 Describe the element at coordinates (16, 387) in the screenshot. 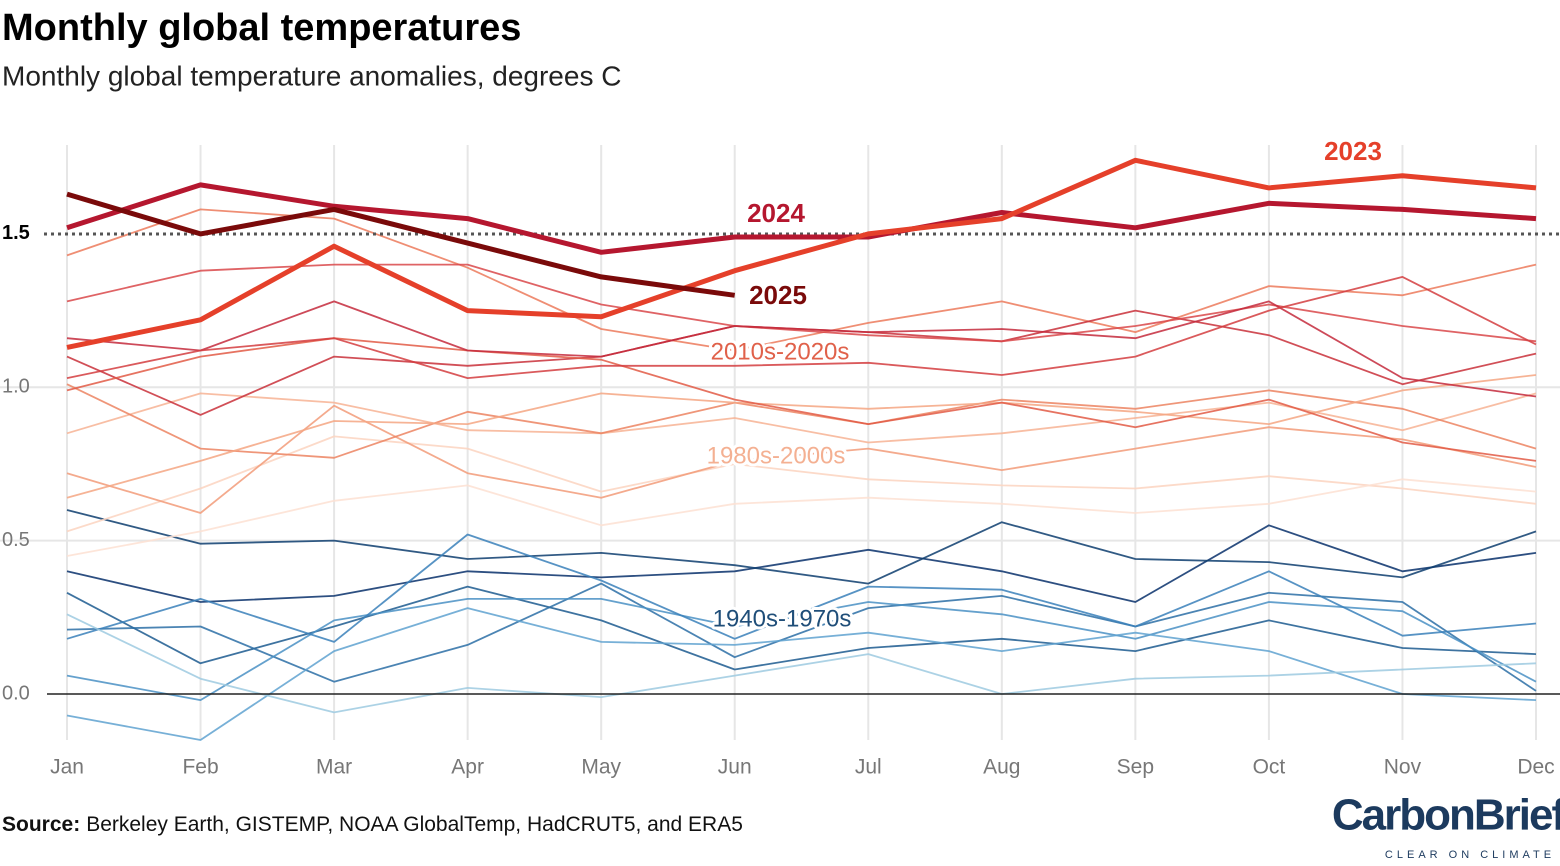

I see `y-tick-label: 1.0` at that location.